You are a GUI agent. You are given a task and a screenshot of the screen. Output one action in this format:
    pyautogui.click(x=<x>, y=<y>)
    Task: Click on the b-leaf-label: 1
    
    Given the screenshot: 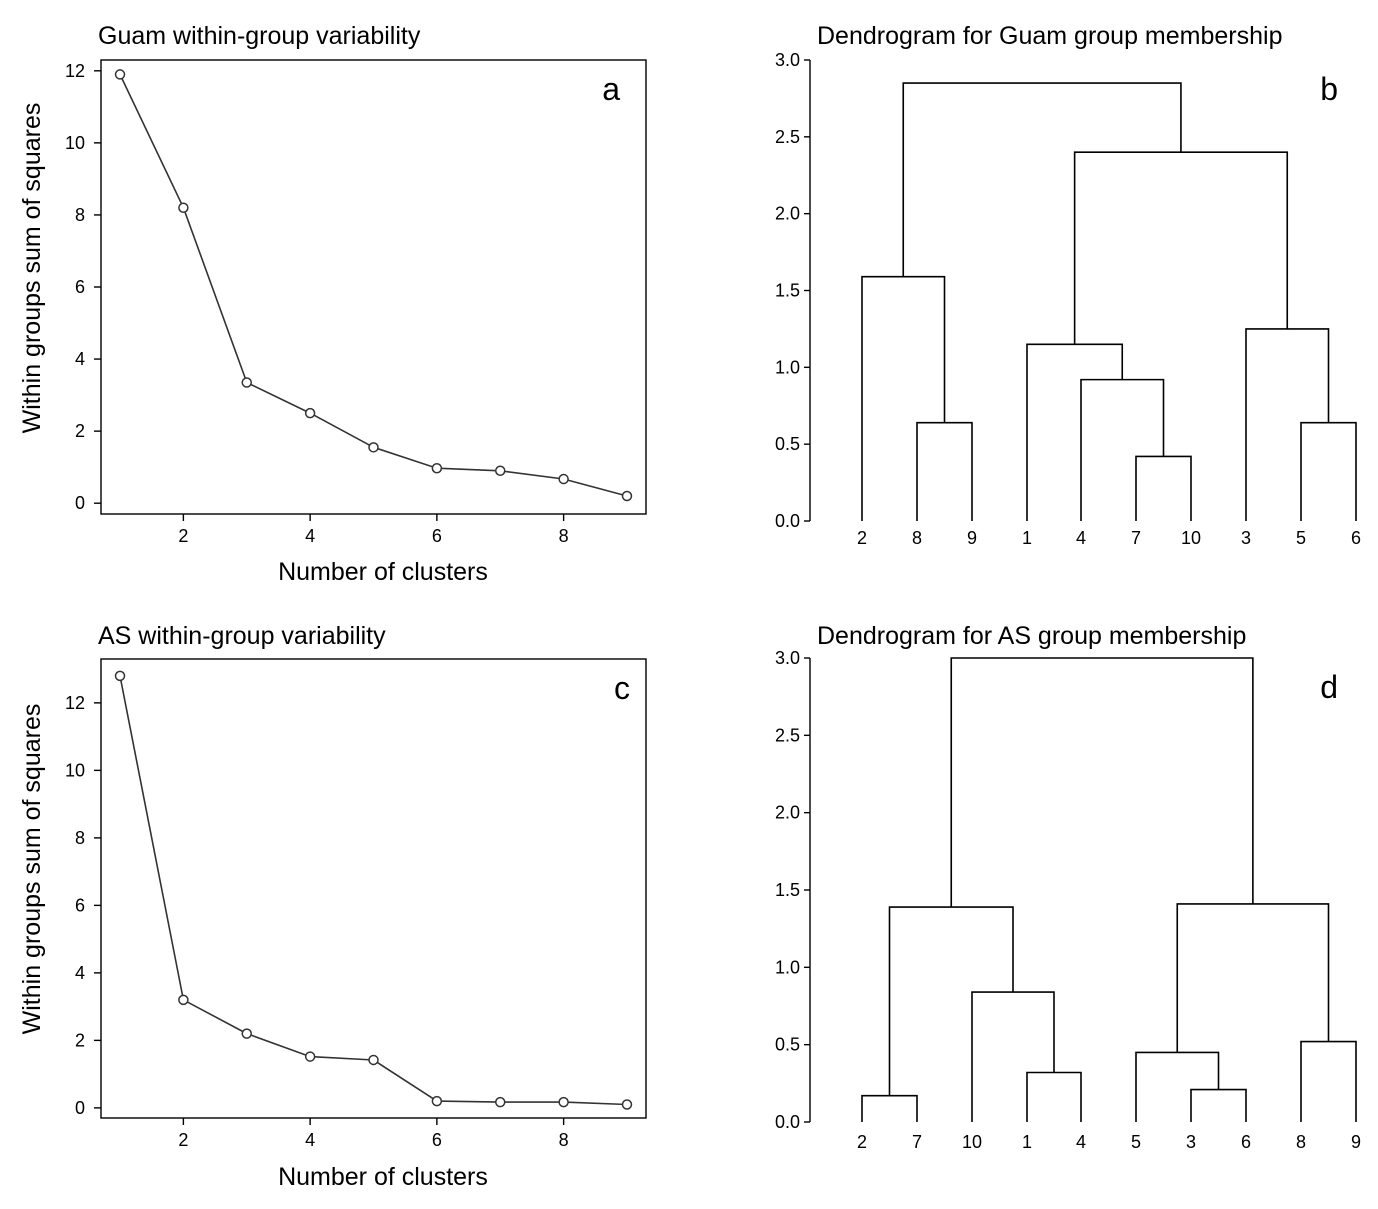 What is the action you would take?
    pyautogui.click(x=1027, y=538)
    